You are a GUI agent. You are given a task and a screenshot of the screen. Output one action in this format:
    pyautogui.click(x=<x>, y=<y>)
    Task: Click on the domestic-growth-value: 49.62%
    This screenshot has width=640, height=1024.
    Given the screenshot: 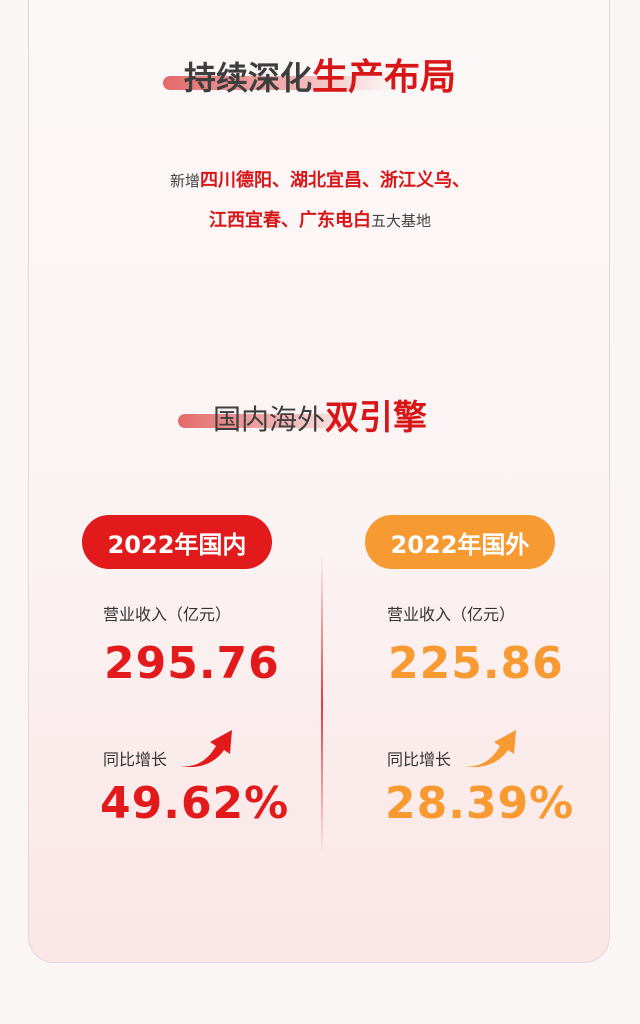 What is the action you would take?
    pyautogui.click(x=195, y=803)
    